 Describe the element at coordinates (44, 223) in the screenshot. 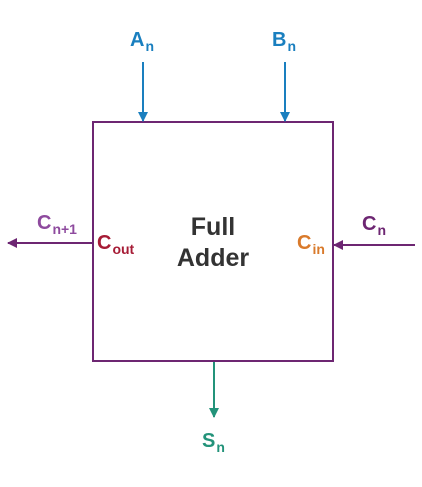

I see `carry-out-signal-base: C` at that location.